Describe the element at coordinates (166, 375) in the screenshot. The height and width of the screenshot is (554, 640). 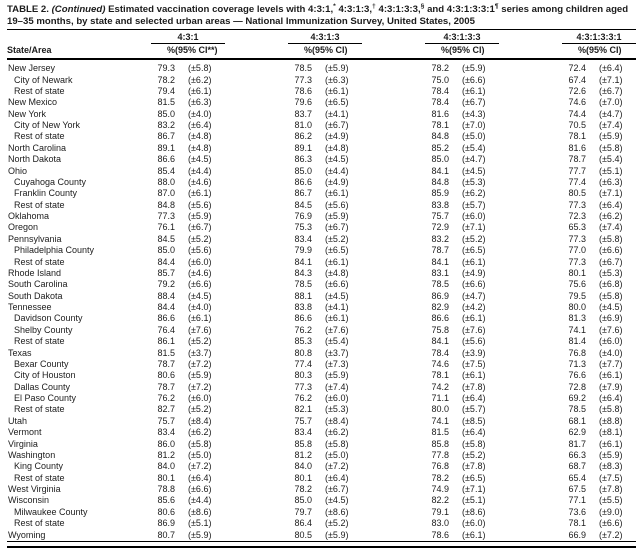
I see `pct-cell: 80.6` at that location.